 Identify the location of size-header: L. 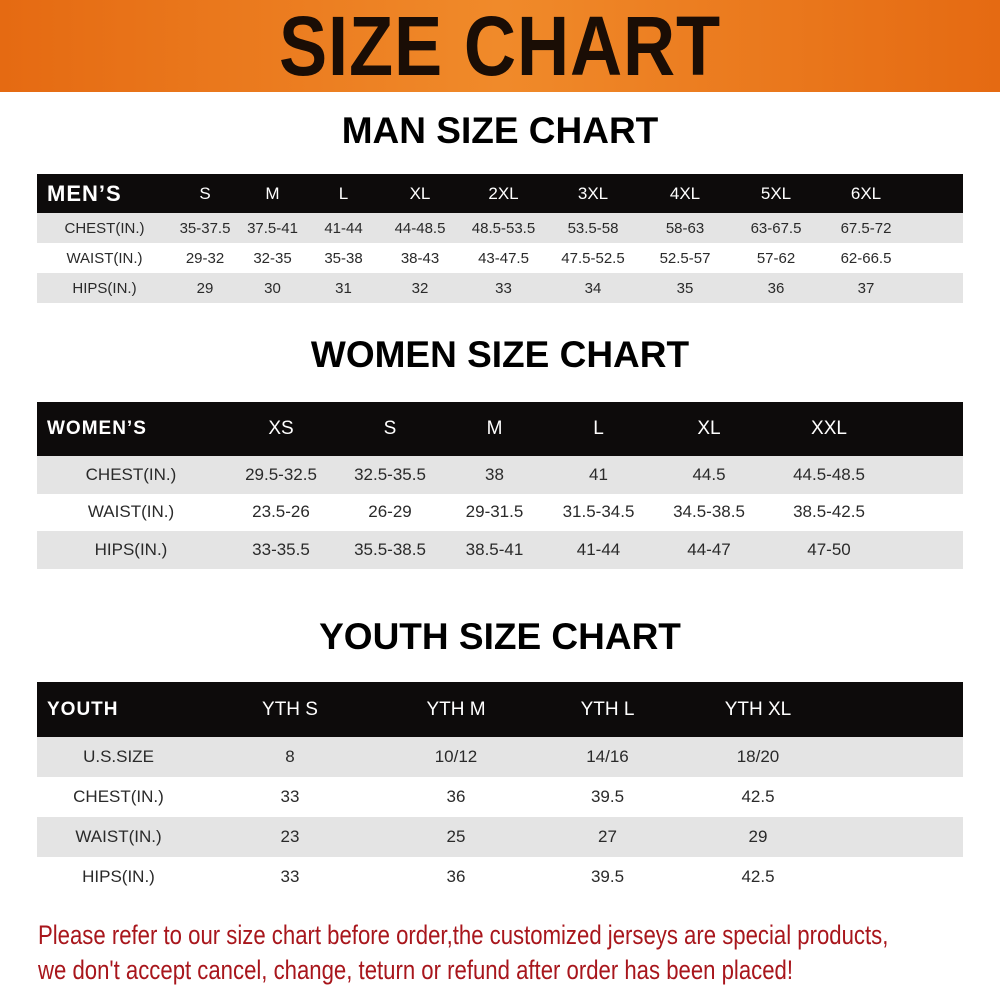
(343, 193).